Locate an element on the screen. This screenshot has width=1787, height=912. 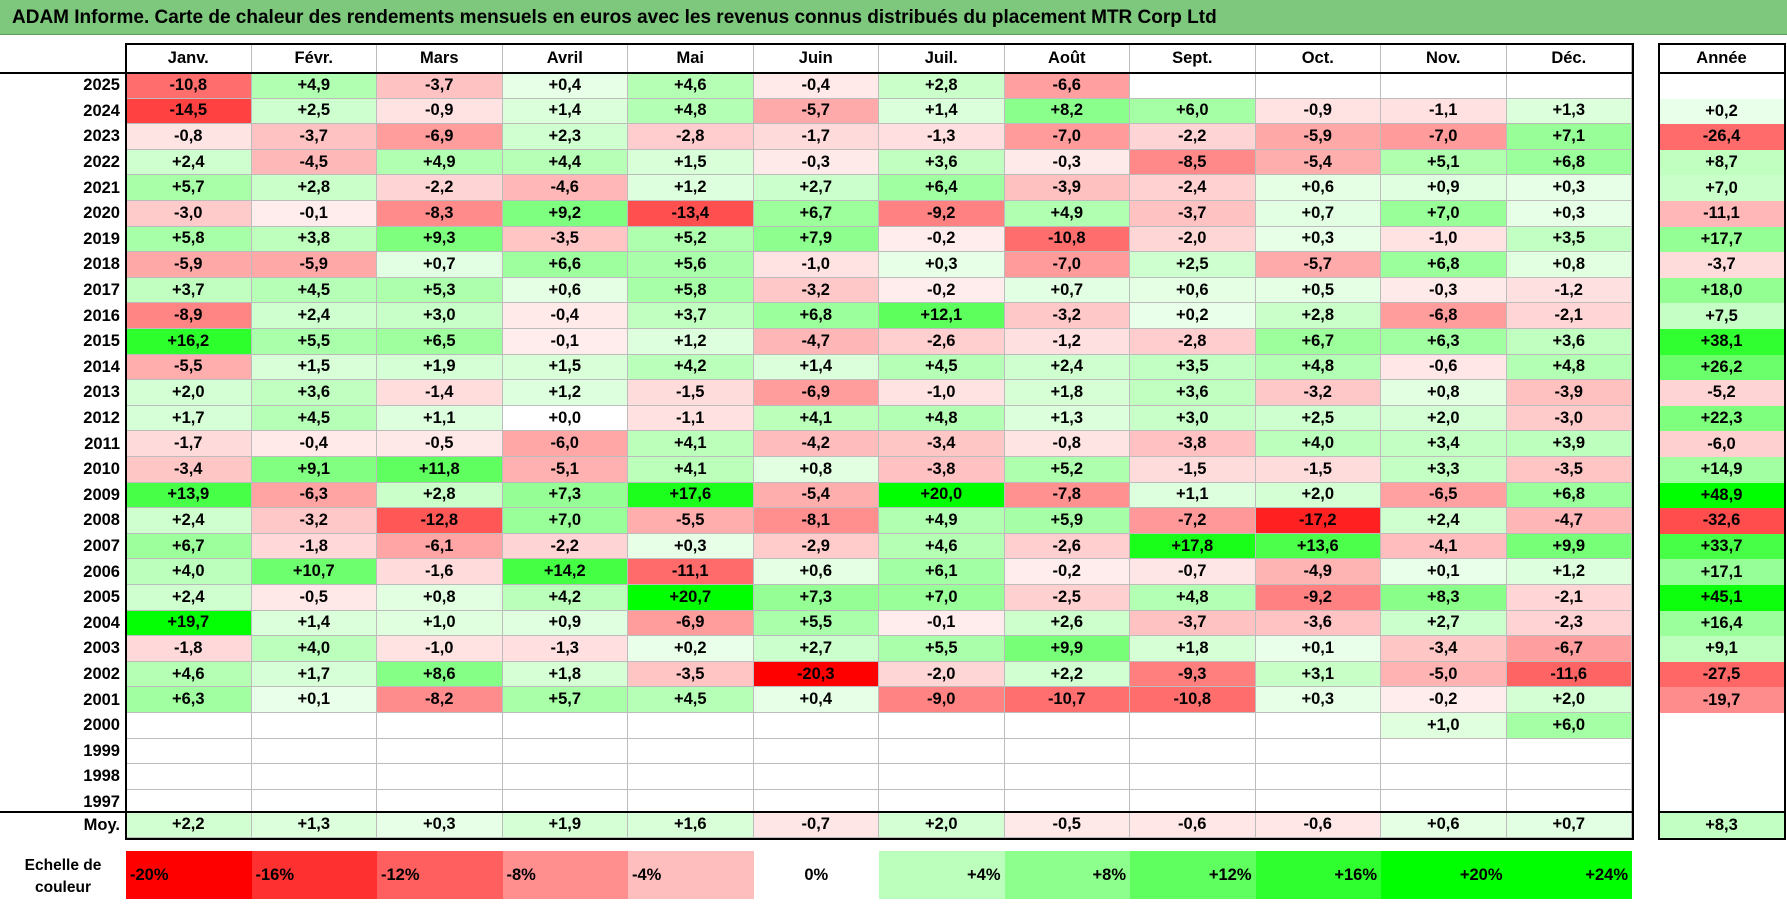
heatmap-cell: +3,5 is located at coordinates (1193, 367).